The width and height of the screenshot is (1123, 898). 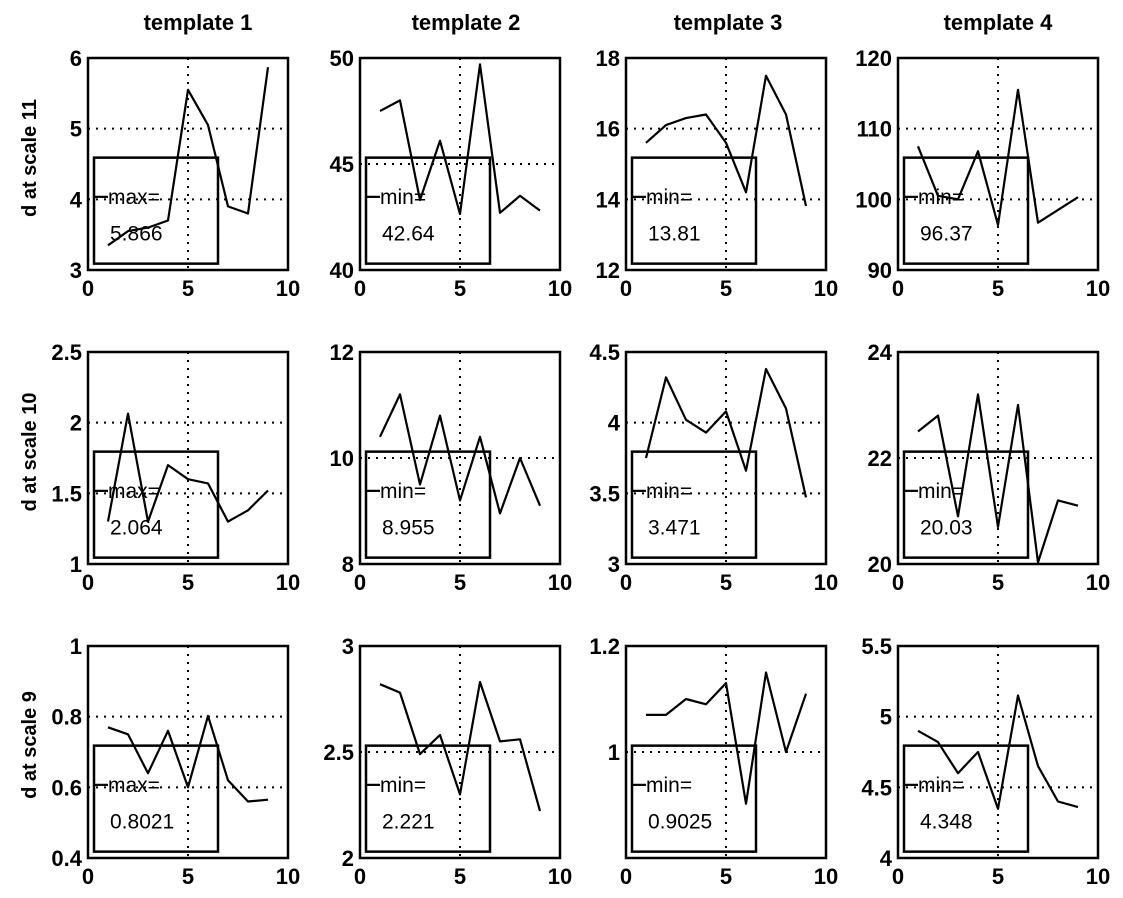 I want to click on annotation-box: max= 5.866, so click(x=156, y=210).